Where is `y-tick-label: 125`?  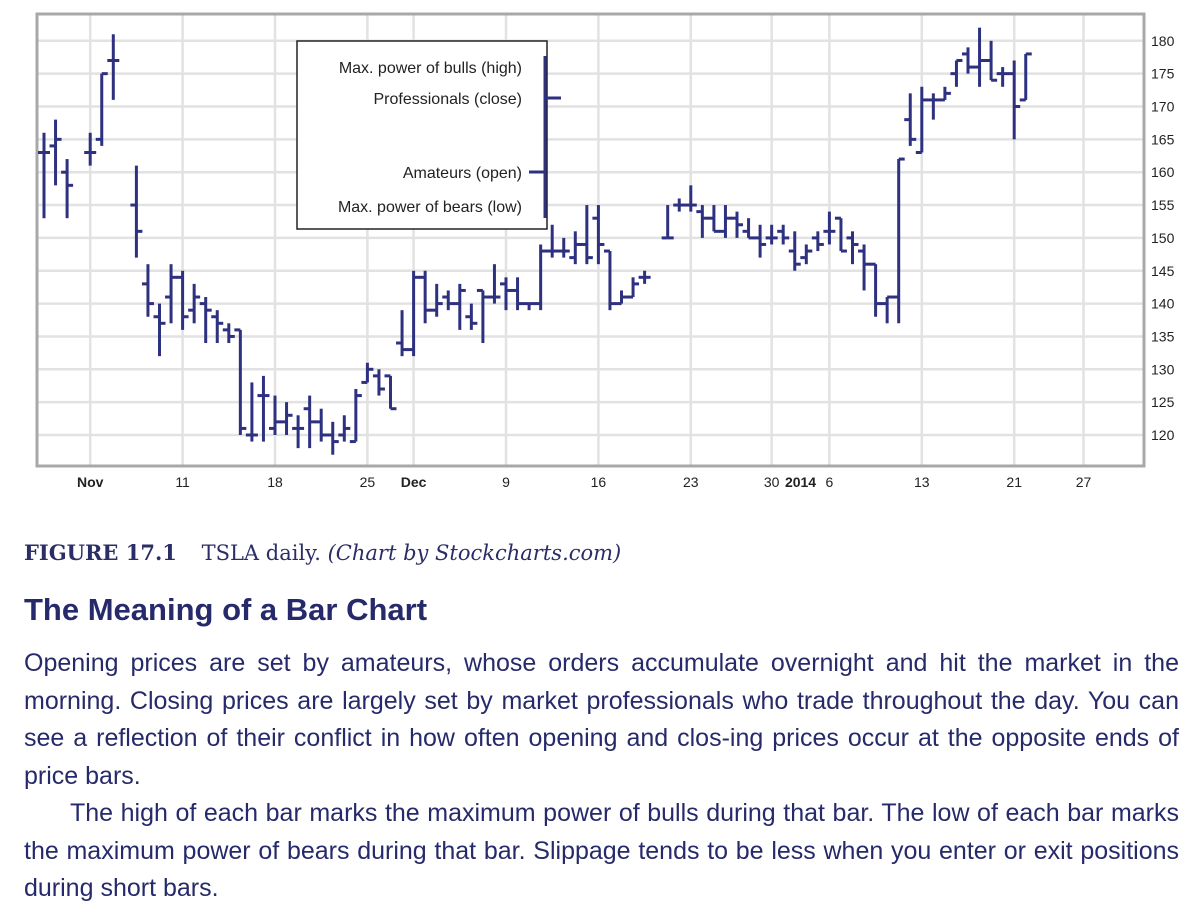
y-tick-label: 125 is located at coordinates (1163, 402).